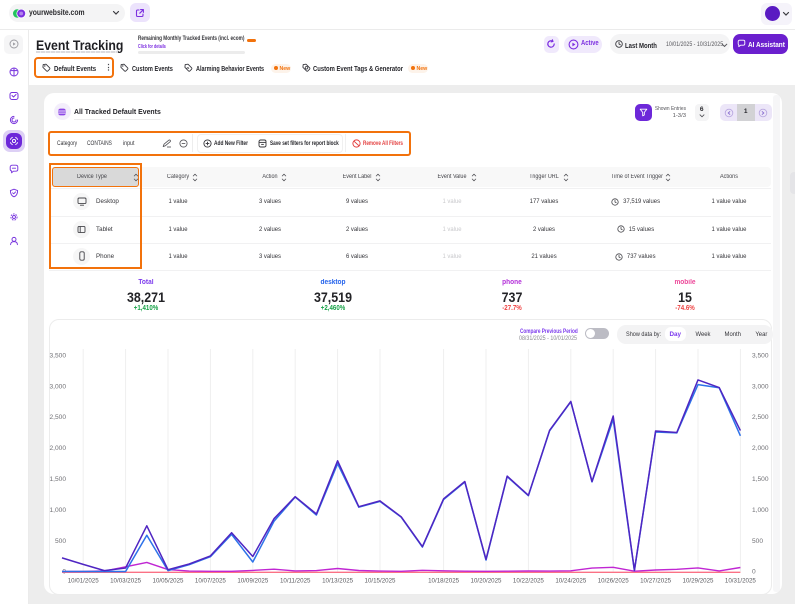 The width and height of the screenshot is (795, 604). I want to click on svg-text: 10/05/2025, so click(169, 581).